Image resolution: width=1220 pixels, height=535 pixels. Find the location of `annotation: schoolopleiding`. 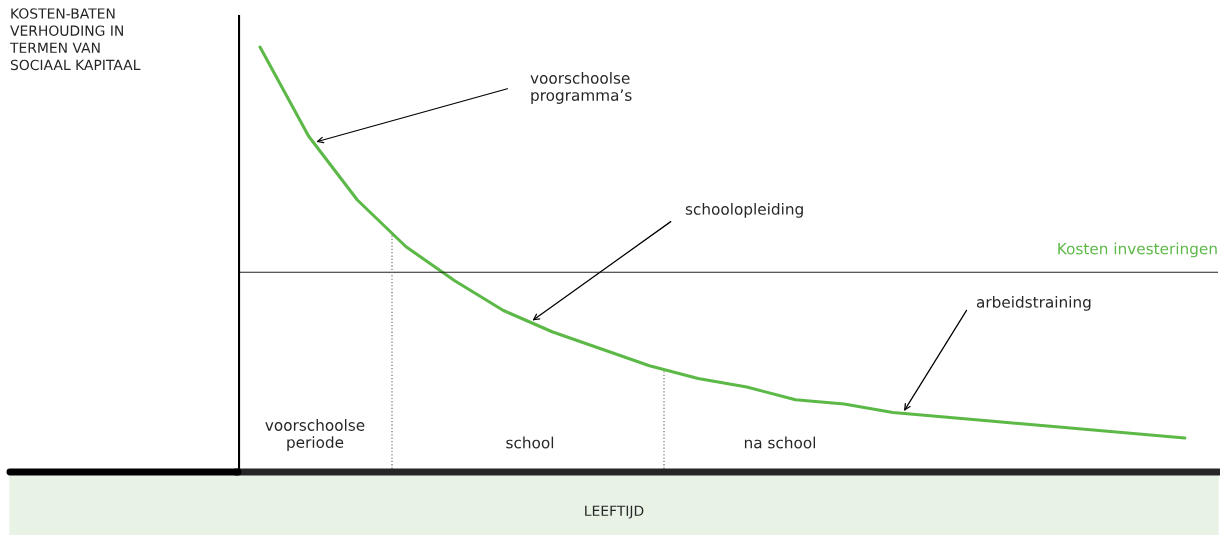

annotation: schoolopleiding is located at coordinates (744, 210).